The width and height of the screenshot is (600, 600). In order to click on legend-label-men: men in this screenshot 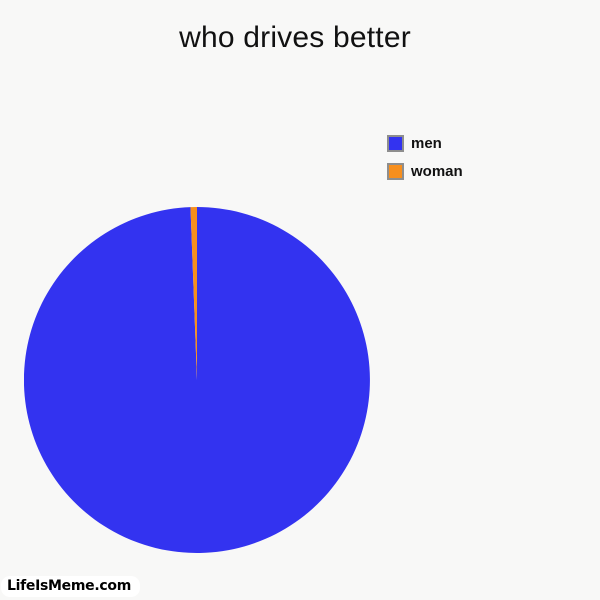, I will do `click(426, 143)`.